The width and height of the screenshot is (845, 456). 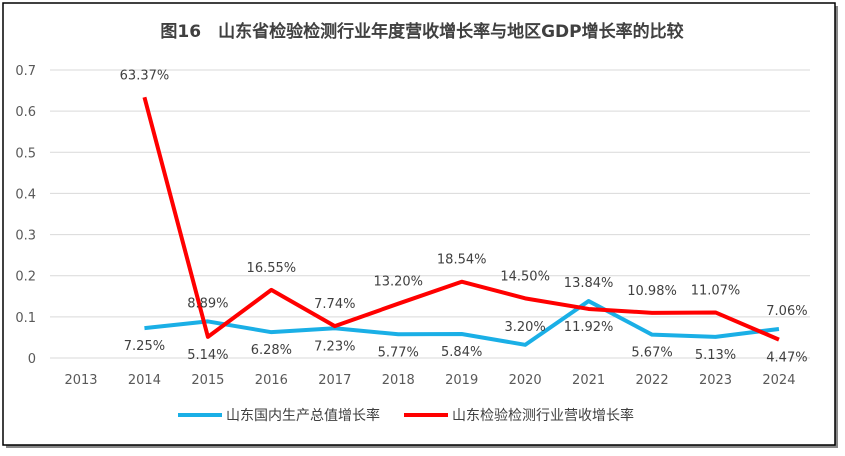 I want to click on data-label: 5.67%, so click(x=651, y=353).